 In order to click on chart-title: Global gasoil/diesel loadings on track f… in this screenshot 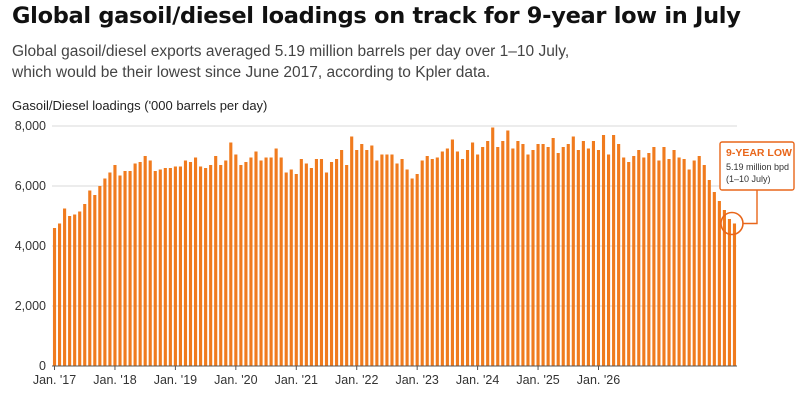, I will do `click(376, 16)`.